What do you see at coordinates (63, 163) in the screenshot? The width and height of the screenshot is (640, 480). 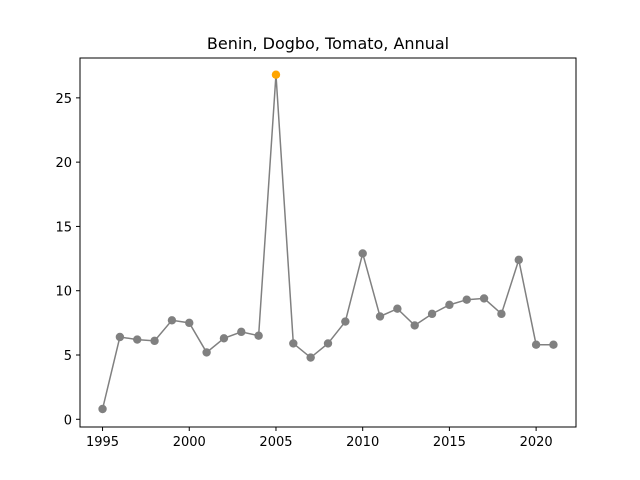 I see `y-tick-label: 20` at bounding box center [63, 163].